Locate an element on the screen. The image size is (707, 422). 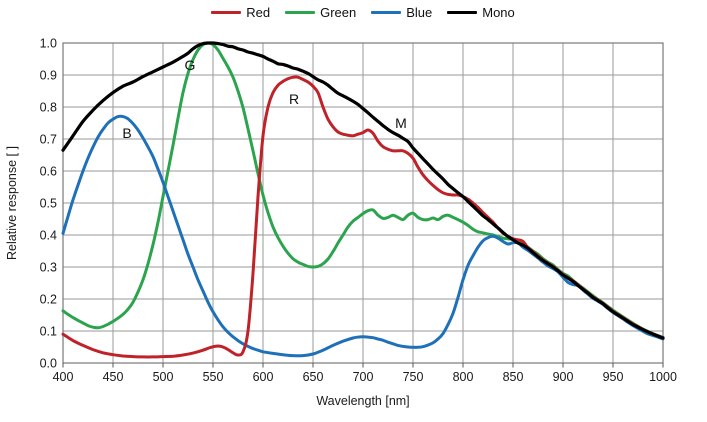
x-tick-label: 700 is located at coordinates (363, 377).